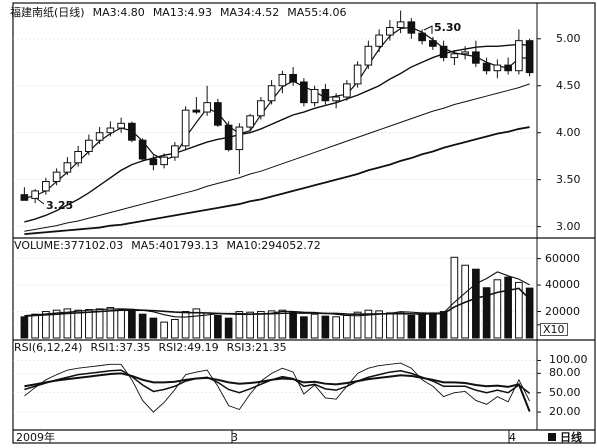 This screenshot has height=448, width=597. What do you see at coordinates (182, 12) in the screenshot?
I see `ma13-readout: MA13:4.93` at bounding box center [182, 12].